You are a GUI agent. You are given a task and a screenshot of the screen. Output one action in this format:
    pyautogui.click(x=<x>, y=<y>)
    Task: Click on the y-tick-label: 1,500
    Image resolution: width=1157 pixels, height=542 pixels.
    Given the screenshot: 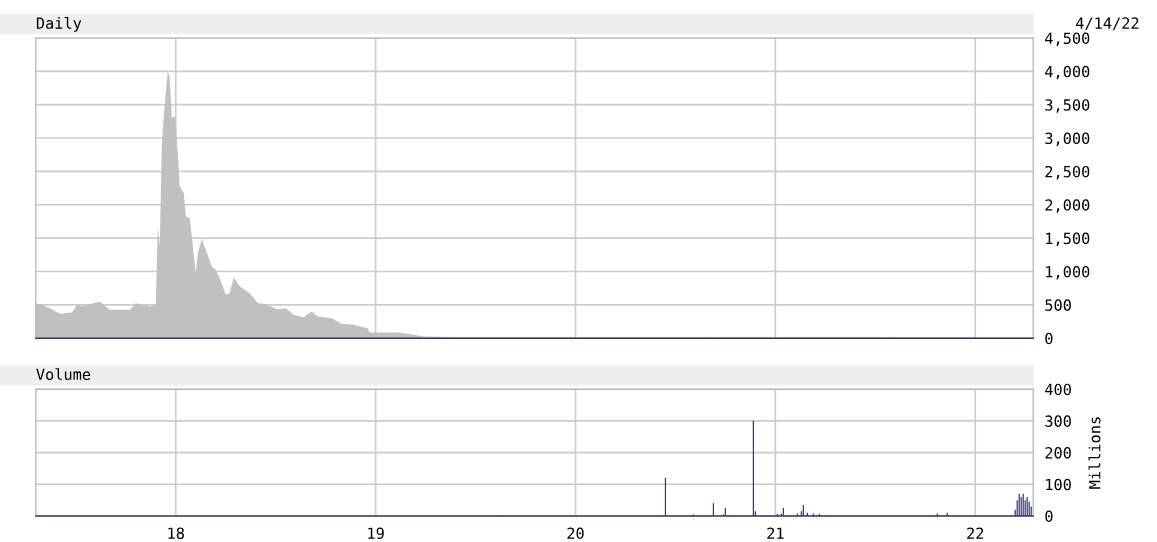 What is the action you would take?
    pyautogui.click(x=1068, y=239)
    